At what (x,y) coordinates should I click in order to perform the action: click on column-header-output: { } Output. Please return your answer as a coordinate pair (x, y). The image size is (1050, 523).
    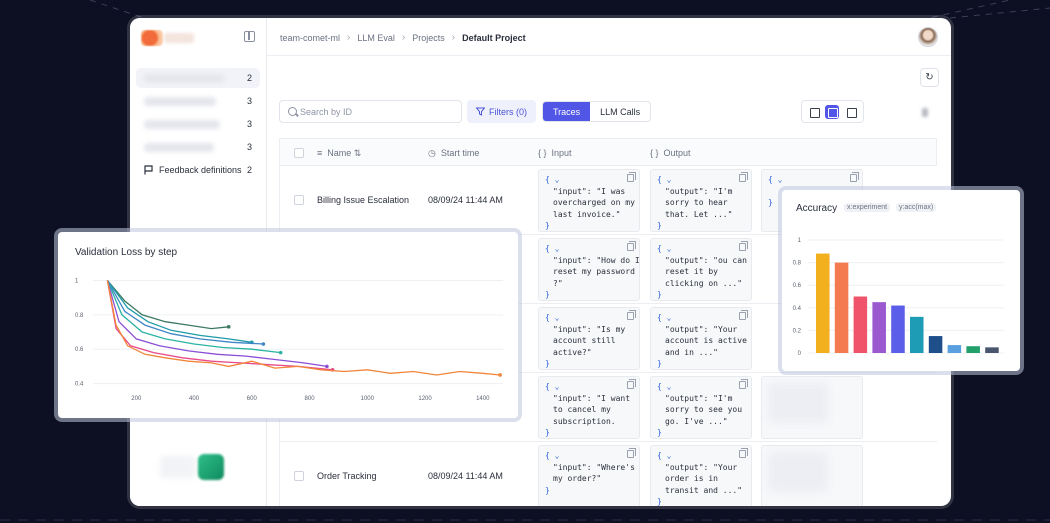
    Looking at the image, I should click on (670, 153).